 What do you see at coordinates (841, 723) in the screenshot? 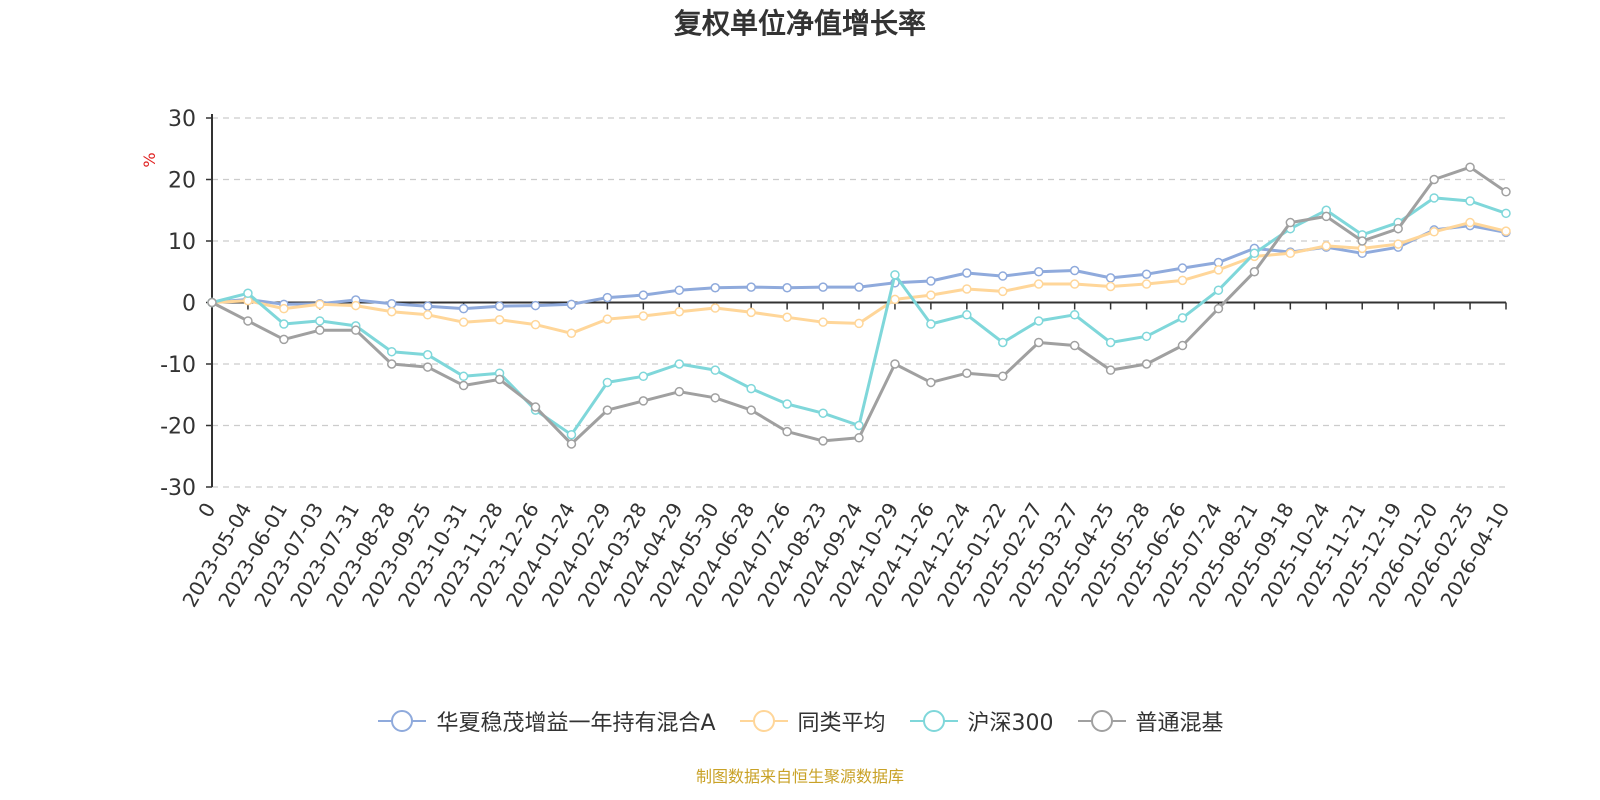
I see `legend-label: 同类平均` at bounding box center [841, 723].